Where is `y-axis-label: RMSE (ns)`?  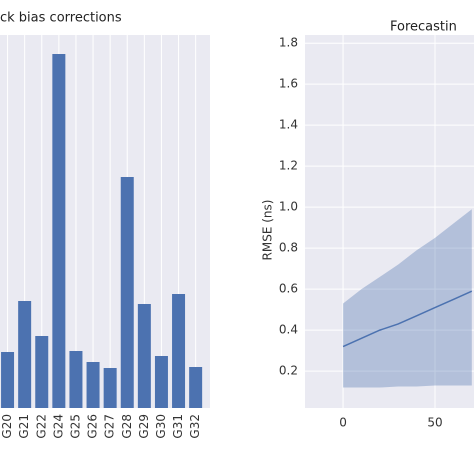
y-axis-label: RMSE (ns) is located at coordinates (268, 230).